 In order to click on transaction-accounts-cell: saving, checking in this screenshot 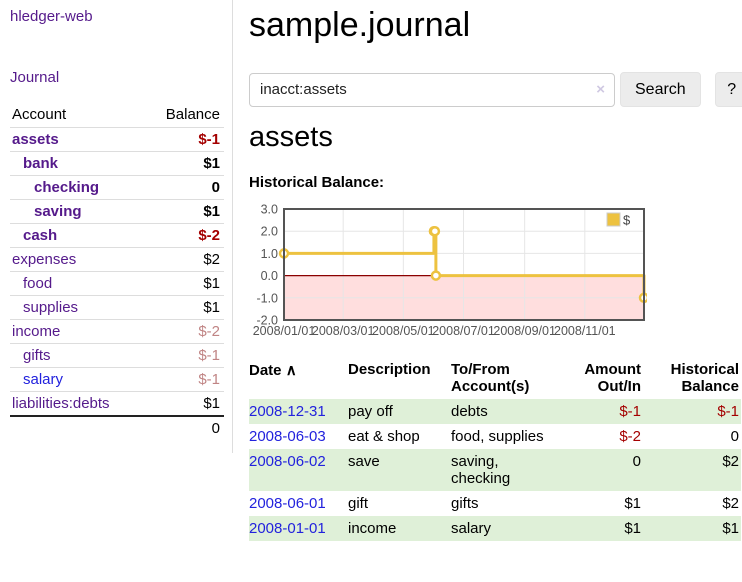, I will do `click(481, 470)`.